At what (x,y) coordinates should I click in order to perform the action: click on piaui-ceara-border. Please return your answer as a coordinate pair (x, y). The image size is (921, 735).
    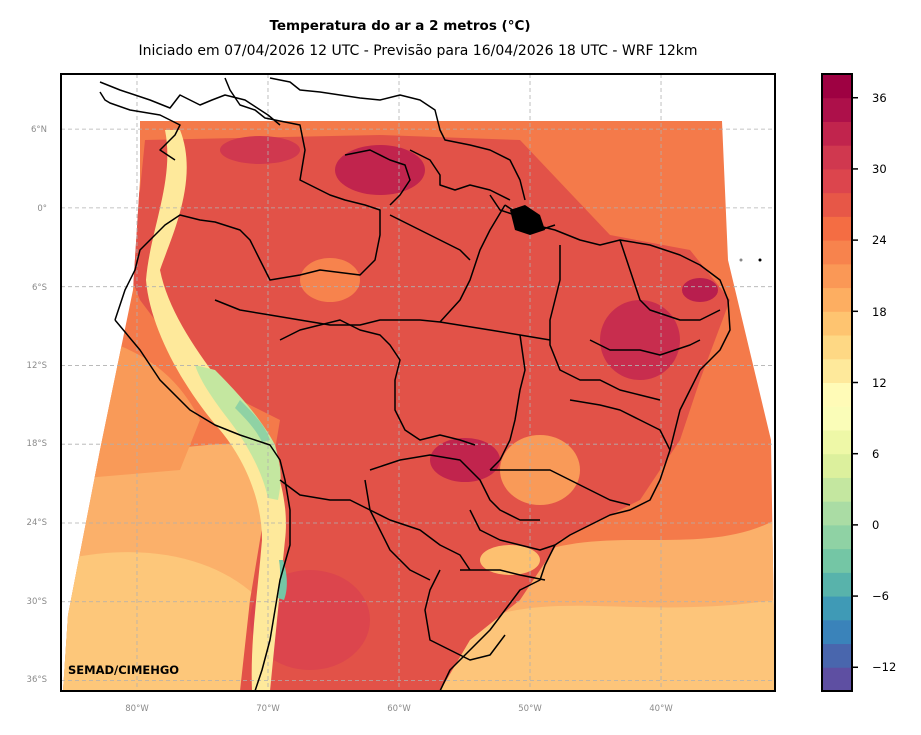
    Looking at the image, I should click on (670, 280).